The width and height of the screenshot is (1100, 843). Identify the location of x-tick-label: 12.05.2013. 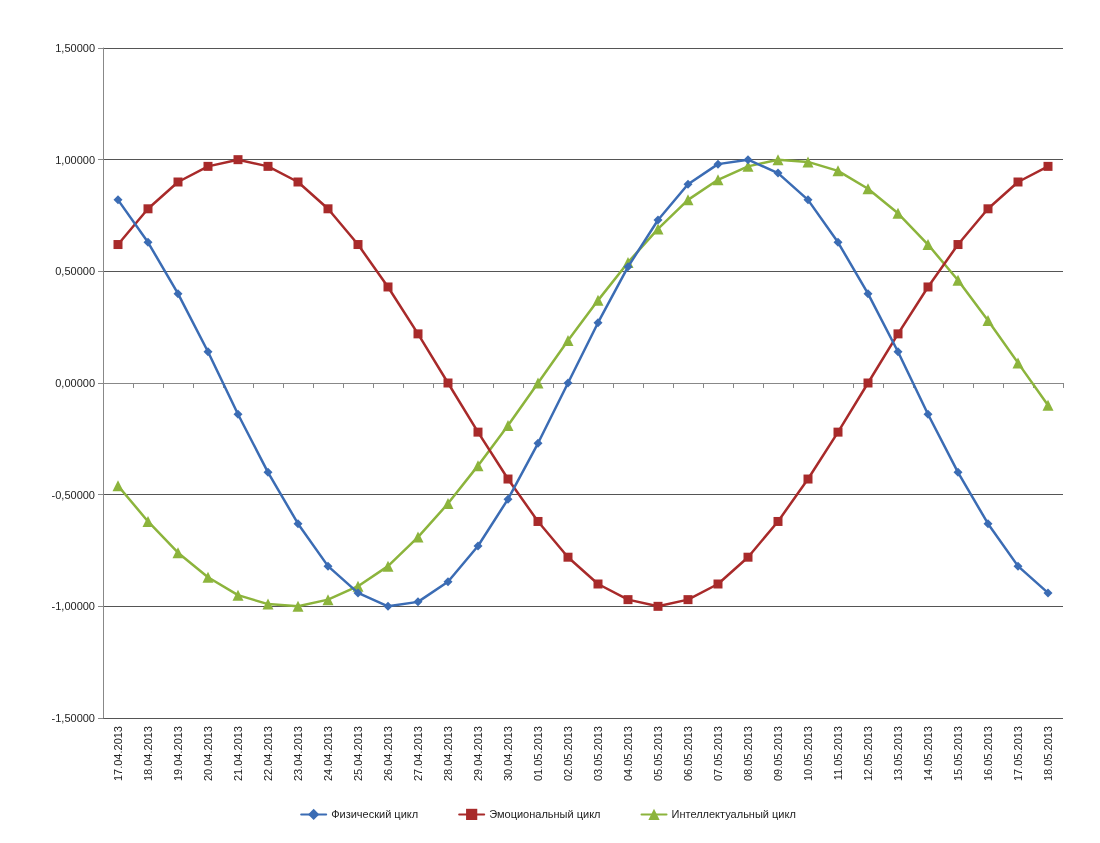
(868, 754).